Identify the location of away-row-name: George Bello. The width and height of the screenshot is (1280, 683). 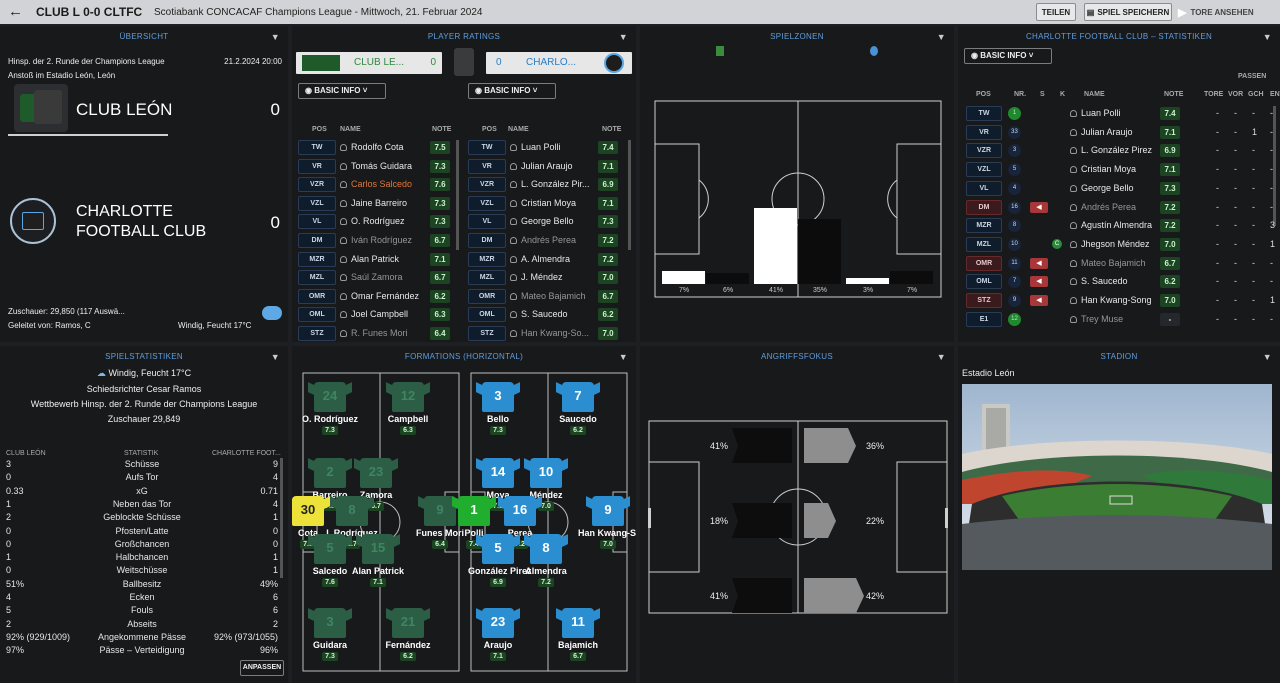
(542, 221).